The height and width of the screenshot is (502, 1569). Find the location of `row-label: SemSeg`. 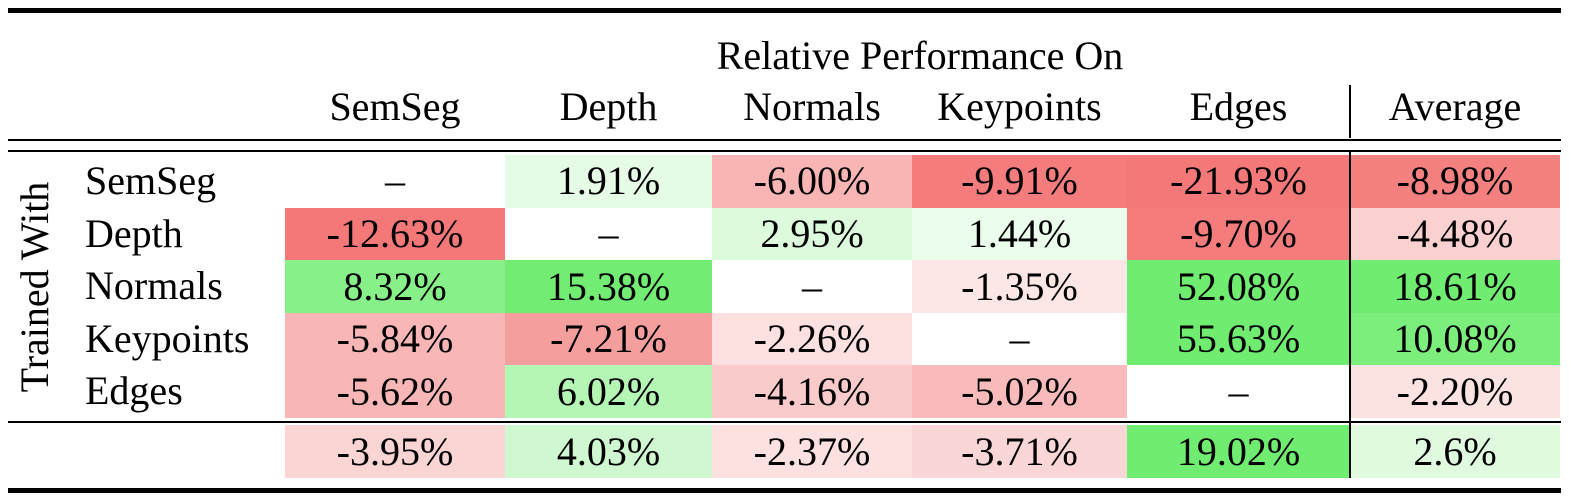

row-label: SemSeg is located at coordinates (151, 180).